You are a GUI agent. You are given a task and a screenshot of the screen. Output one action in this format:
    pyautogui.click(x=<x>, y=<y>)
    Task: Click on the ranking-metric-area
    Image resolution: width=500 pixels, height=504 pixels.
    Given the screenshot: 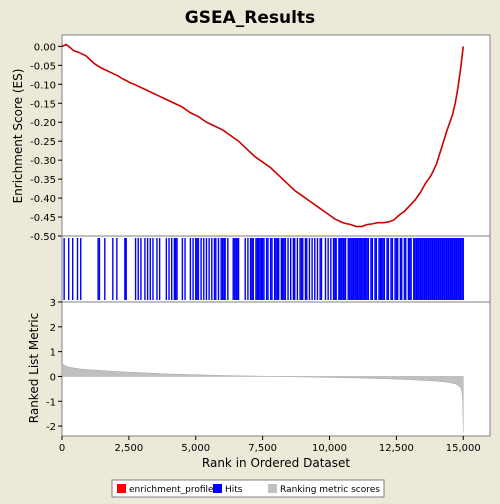 What is the action you would take?
    pyautogui.click(x=262, y=397)
    